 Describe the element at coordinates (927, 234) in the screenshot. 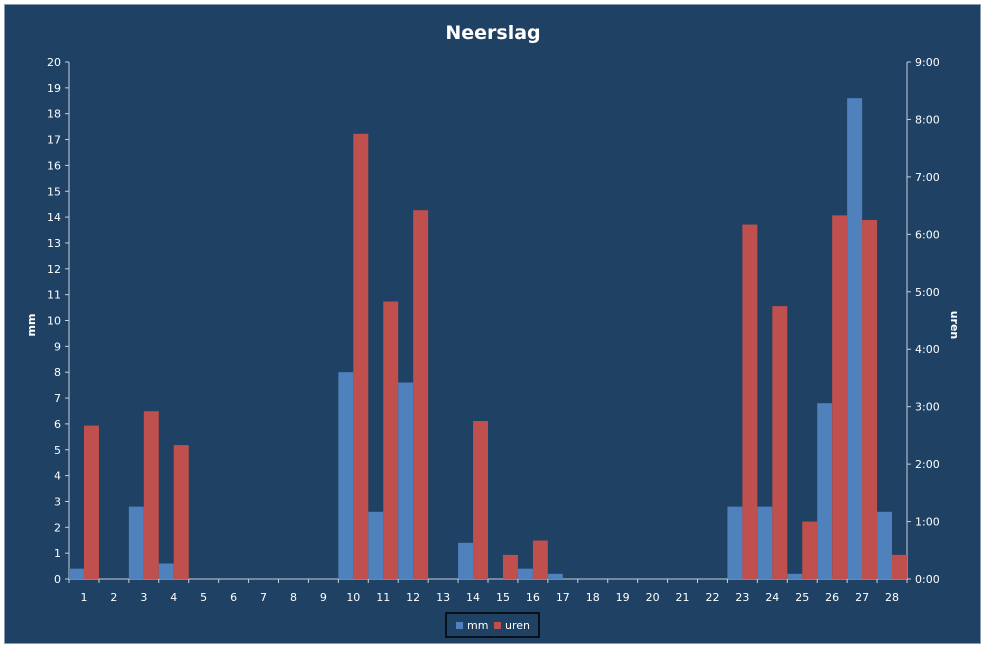

I see `y-right-tick-label: 6:00` at that location.